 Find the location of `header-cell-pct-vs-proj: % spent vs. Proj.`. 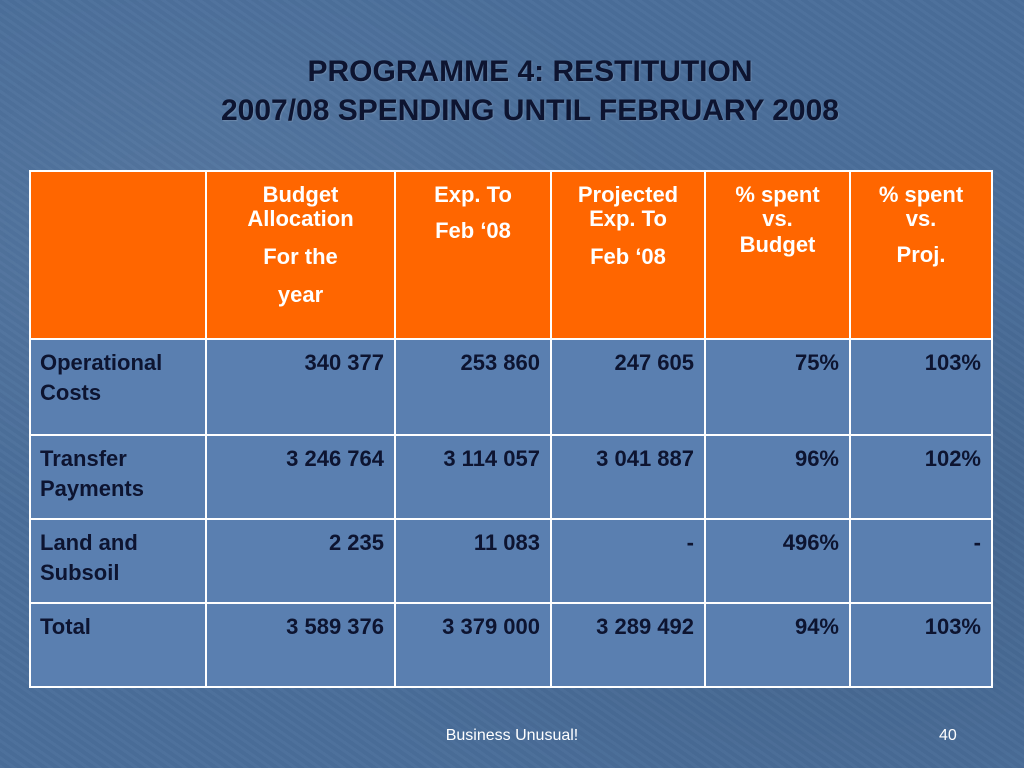

header-cell-pct-vs-proj: % spent vs. Proj. is located at coordinates (921, 255).